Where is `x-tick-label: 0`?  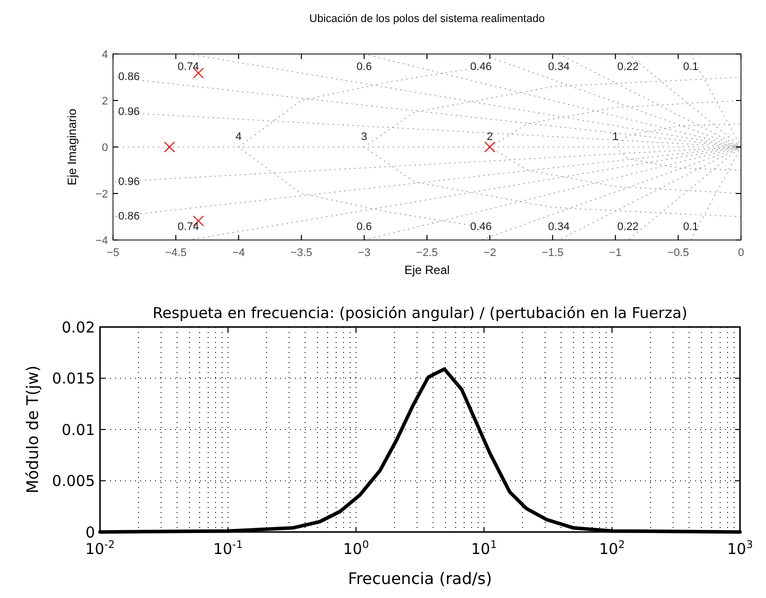 x-tick-label: 0 is located at coordinates (741, 253).